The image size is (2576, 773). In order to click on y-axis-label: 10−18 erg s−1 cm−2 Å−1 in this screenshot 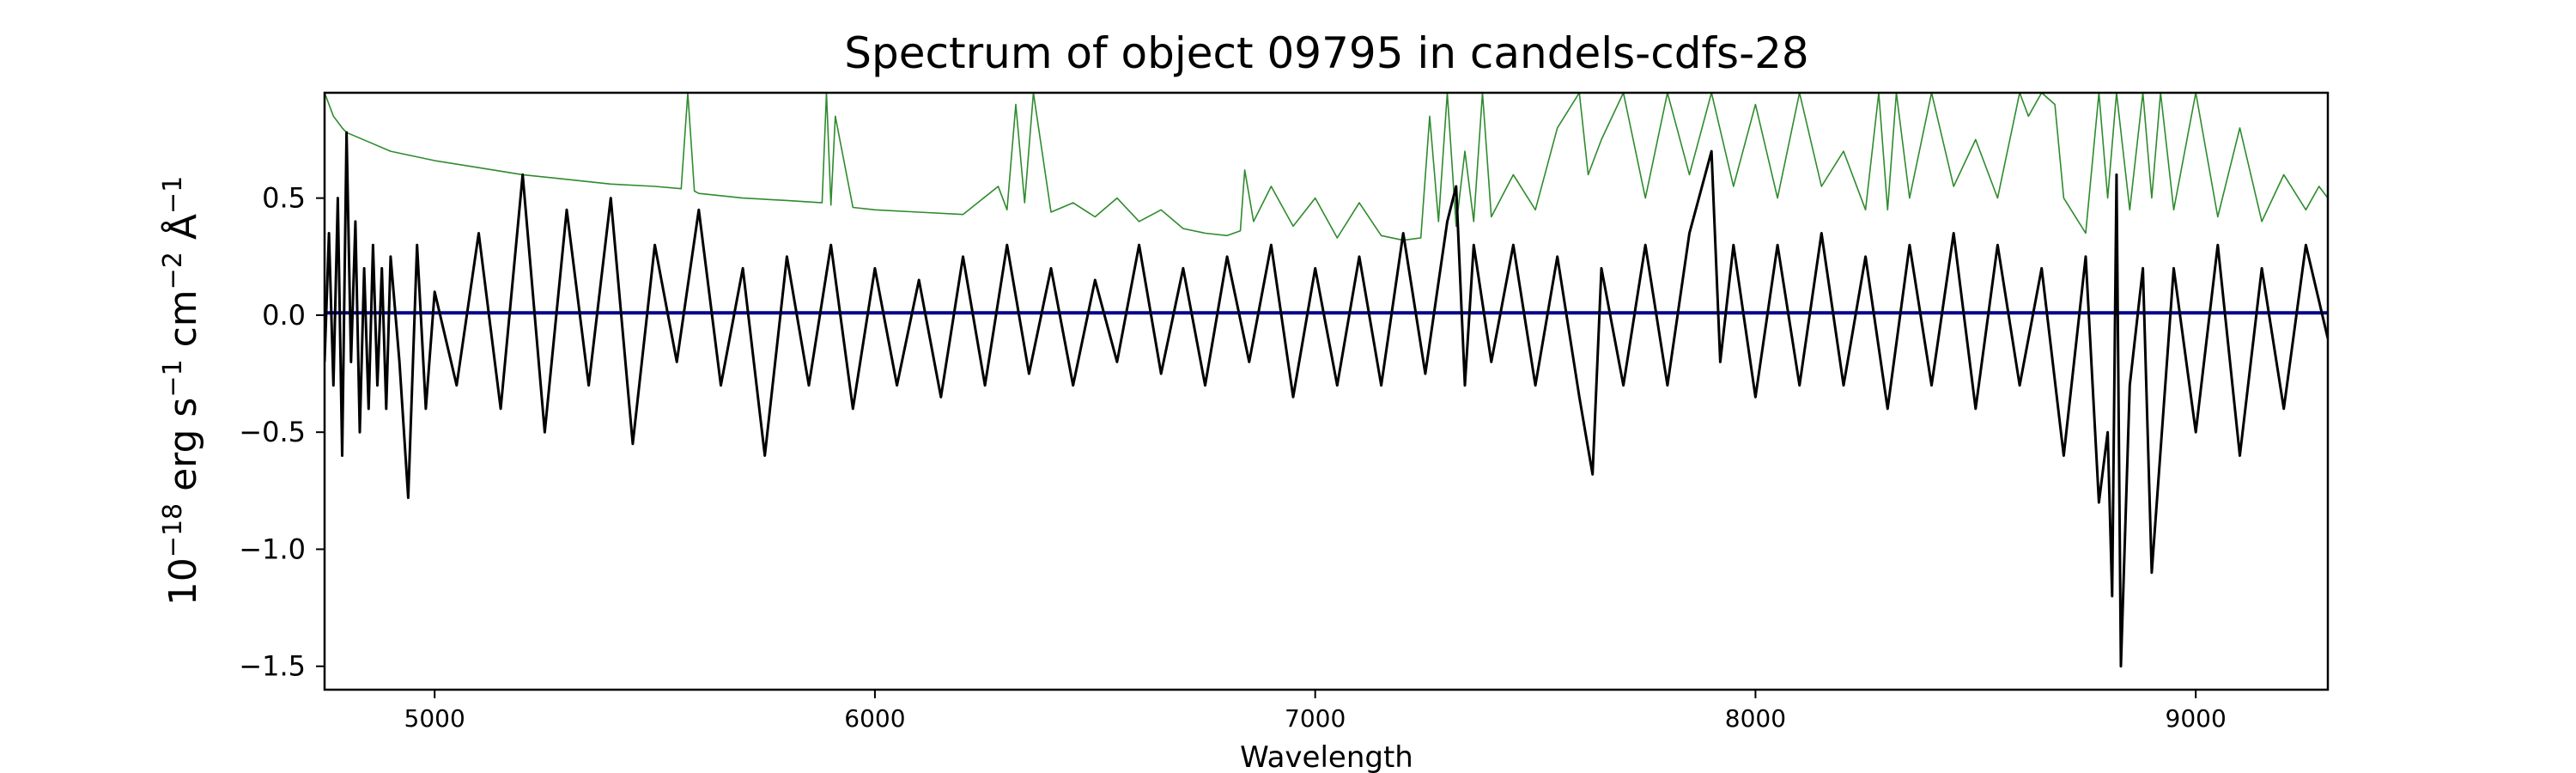, I will do `click(182, 391)`.